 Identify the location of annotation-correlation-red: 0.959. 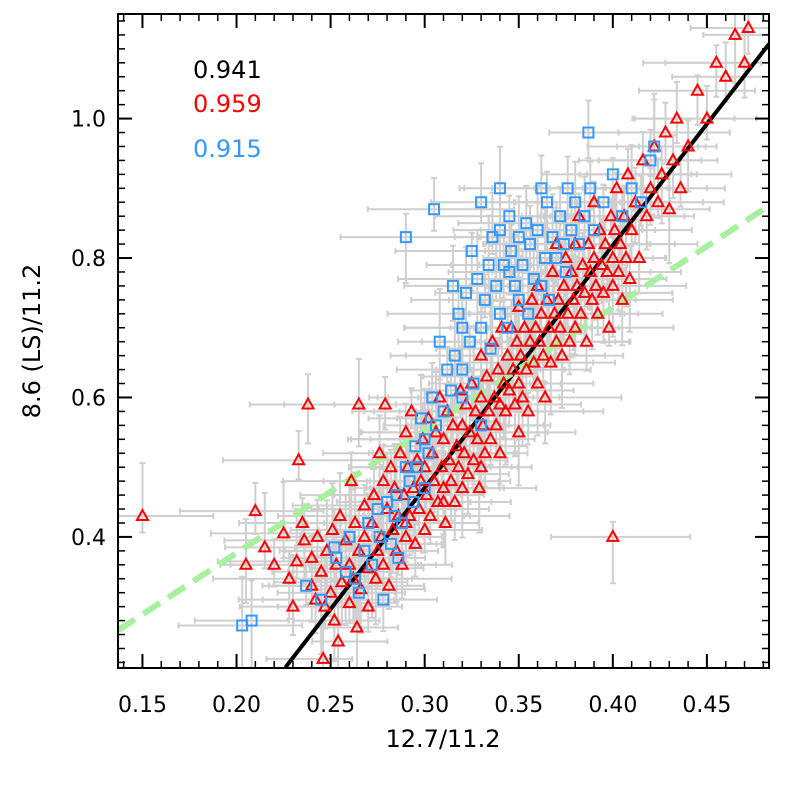
(227, 104).